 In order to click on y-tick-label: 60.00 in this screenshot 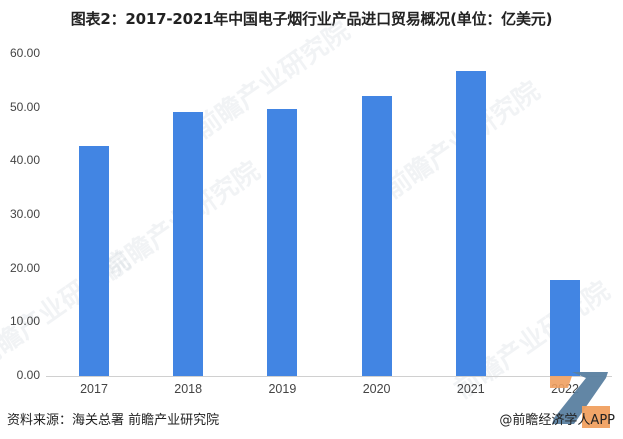, I will do `click(24, 53)`.